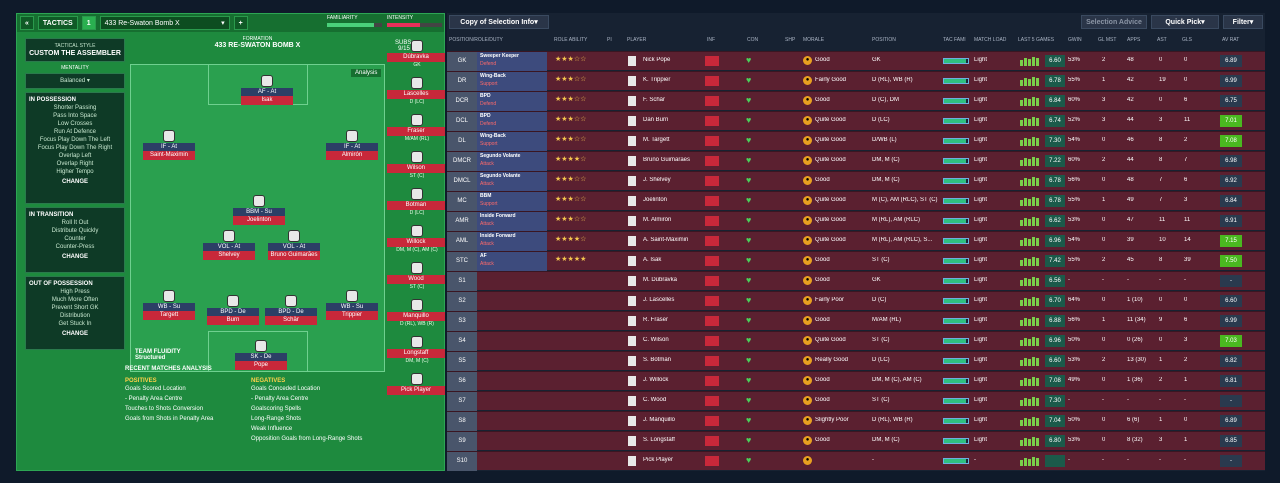 This screenshot has height=483, width=1280. Describe the element at coordinates (656, 140) in the screenshot. I see `player-name: M. Targett` at that location.